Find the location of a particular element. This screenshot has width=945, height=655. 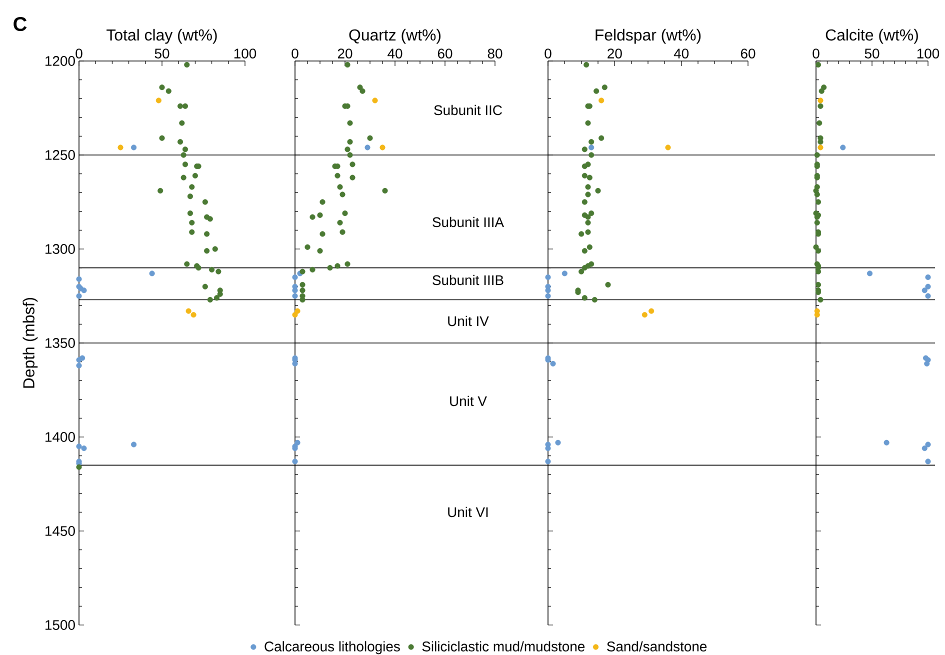

legend-label: Sand/sandstone is located at coordinates (657, 646).